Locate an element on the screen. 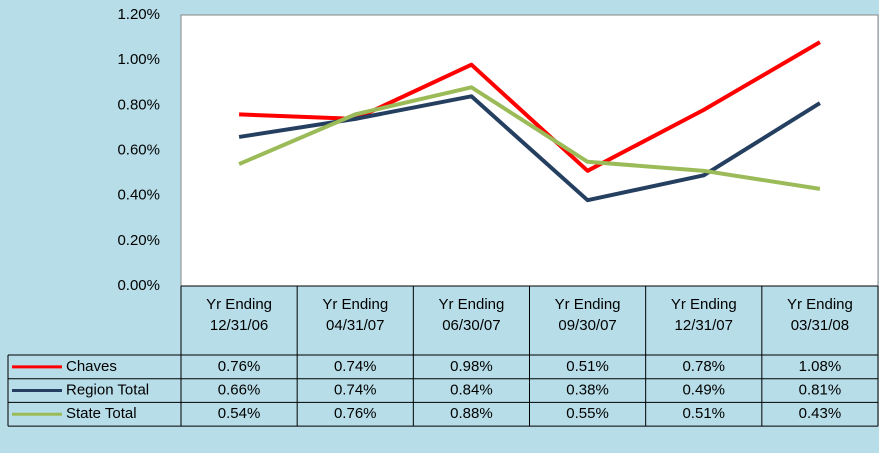  table-value: 0.55% is located at coordinates (587, 413).